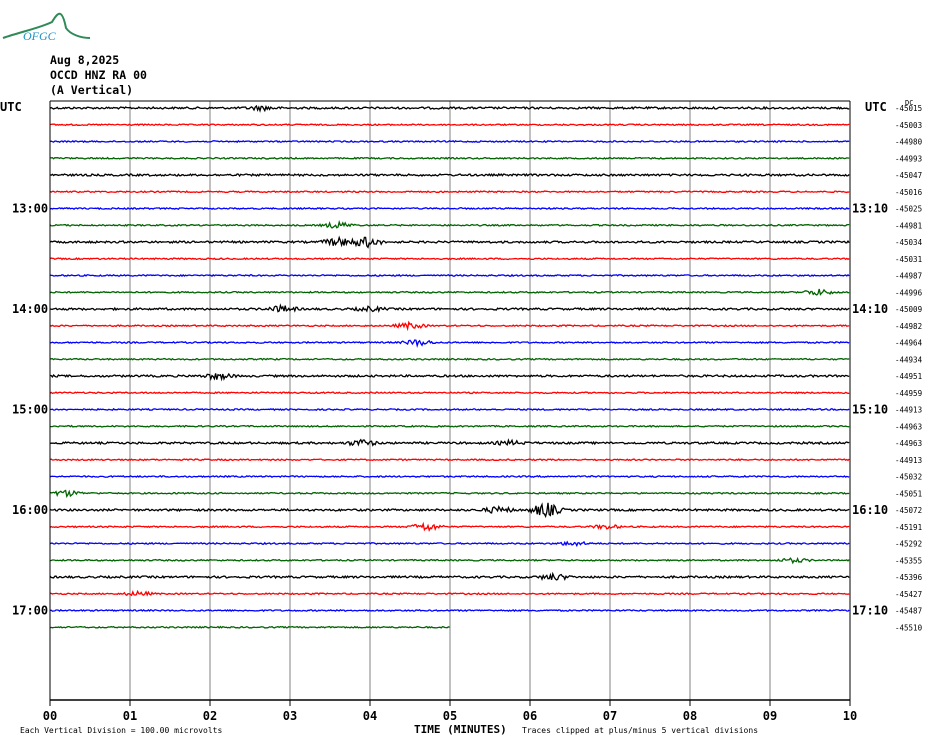 This screenshot has height=744, width=930. Describe the element at coordinates (11, 107) in the screenshot. I see `left-utc-label: UTC` at that location.